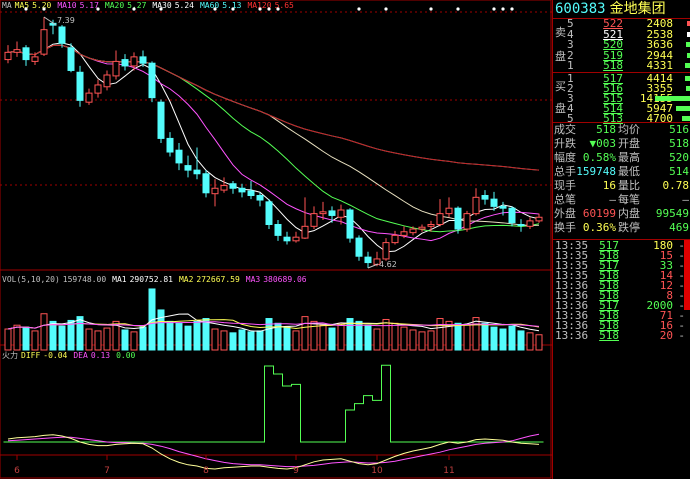 The width and height of the screenshot is (690, 479). I want to click on tick-row: 13:35 518 14 -, so click(621, 275).